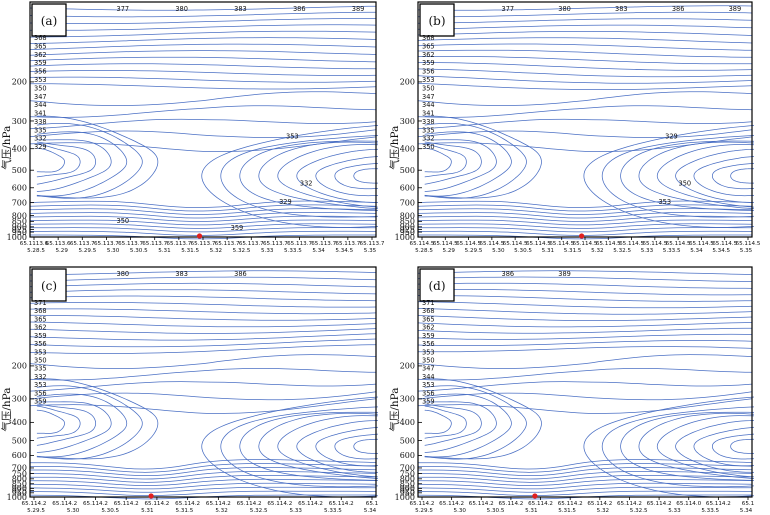 The image size is (770, 515). What do you see at coordinates (49, 285) in the screenshot?
I see `panel-label: (c)` at bounding box center [49, 285].